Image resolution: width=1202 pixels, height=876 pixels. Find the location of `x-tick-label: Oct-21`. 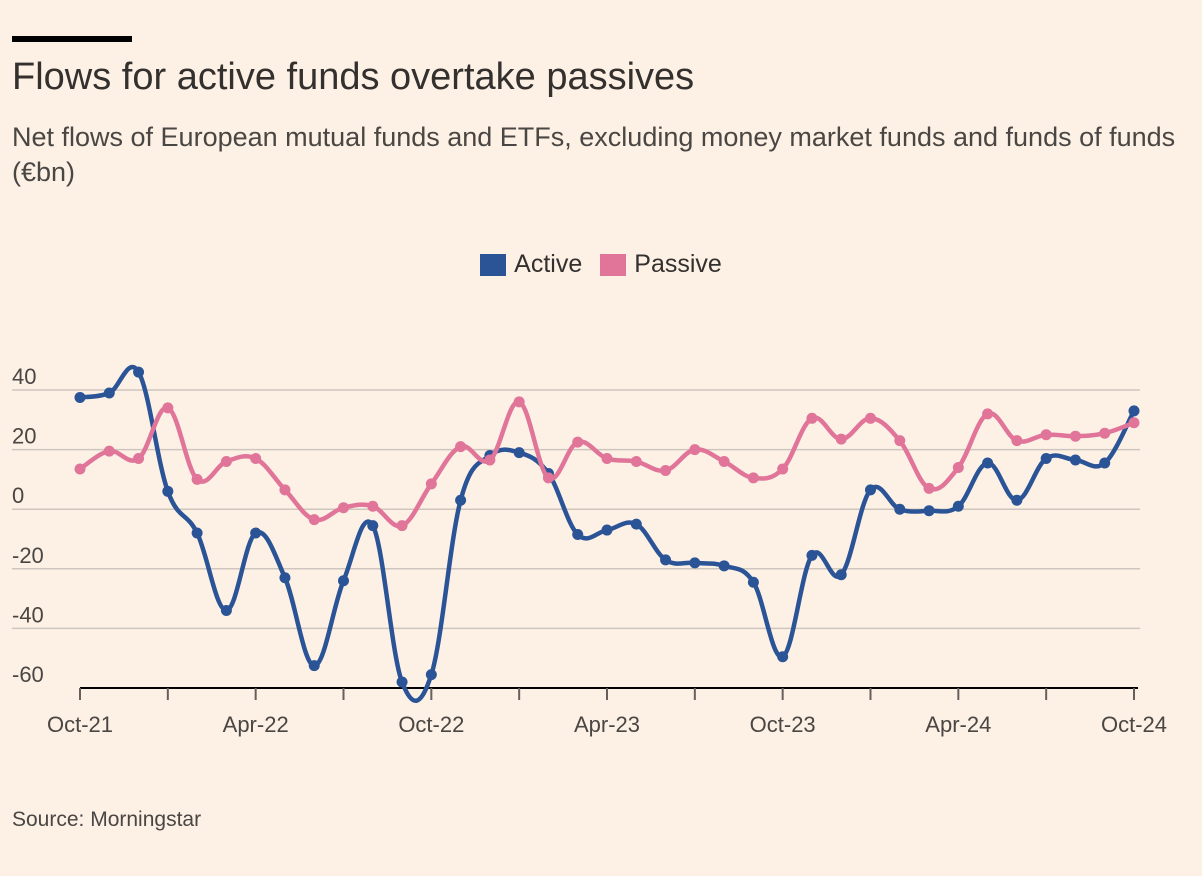

x-tick-label: Oct-21 is located at coordinates (80, 724).